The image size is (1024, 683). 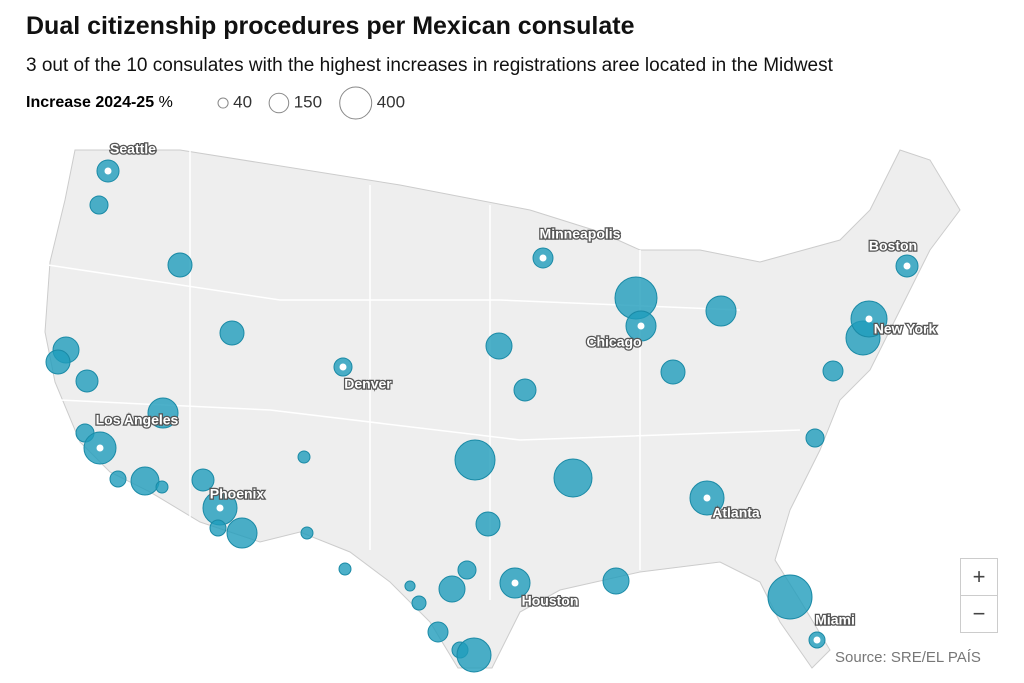 I want to click on legend-unit: %, so click(x=166, y=102).